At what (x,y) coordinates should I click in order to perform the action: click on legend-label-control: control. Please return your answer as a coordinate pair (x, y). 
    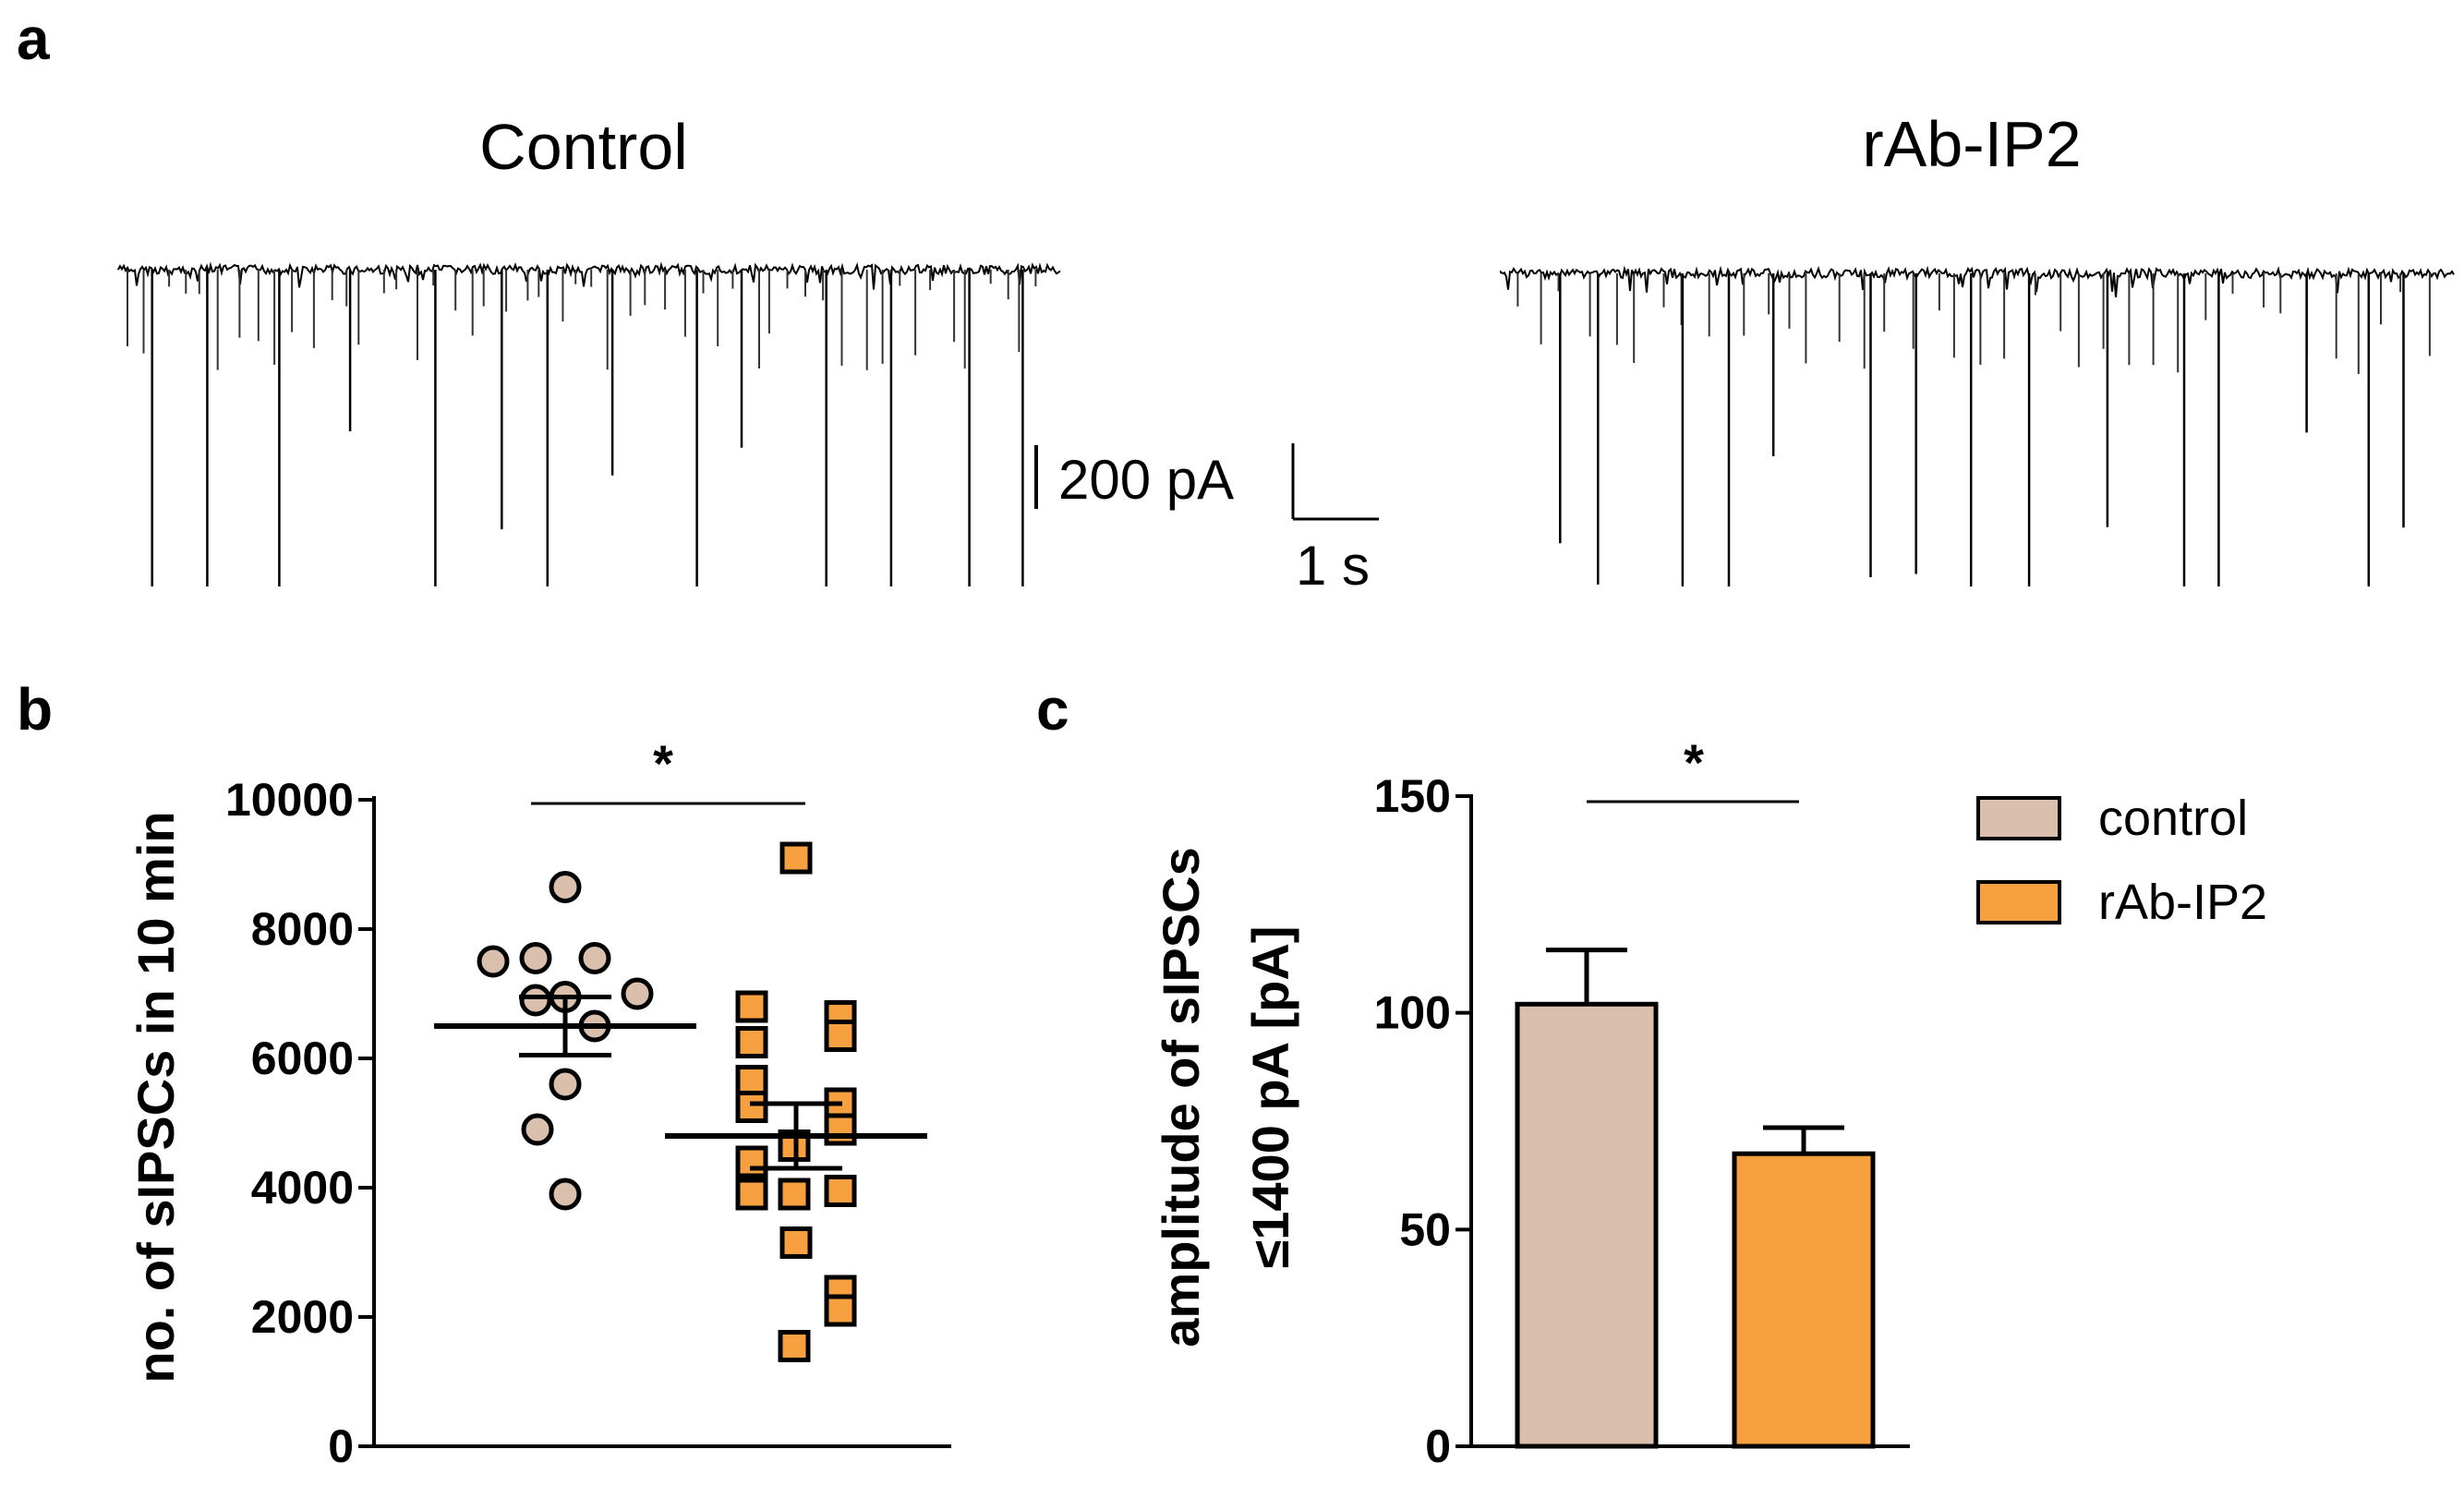
    Looking at the image, I should click on (2173, 819).